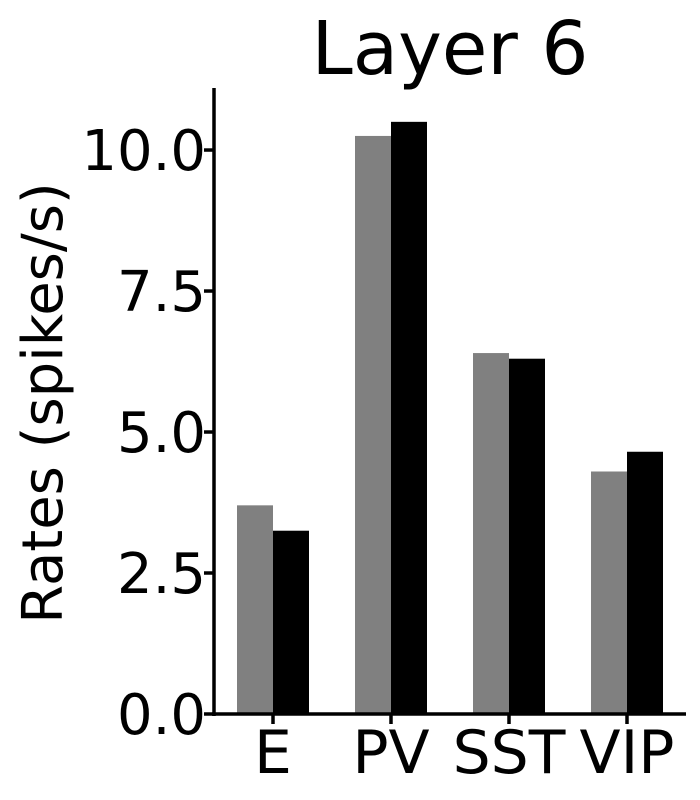 The image size is (700, 800). I want to click on y-tick-label: 10.0, so click(143, 151).